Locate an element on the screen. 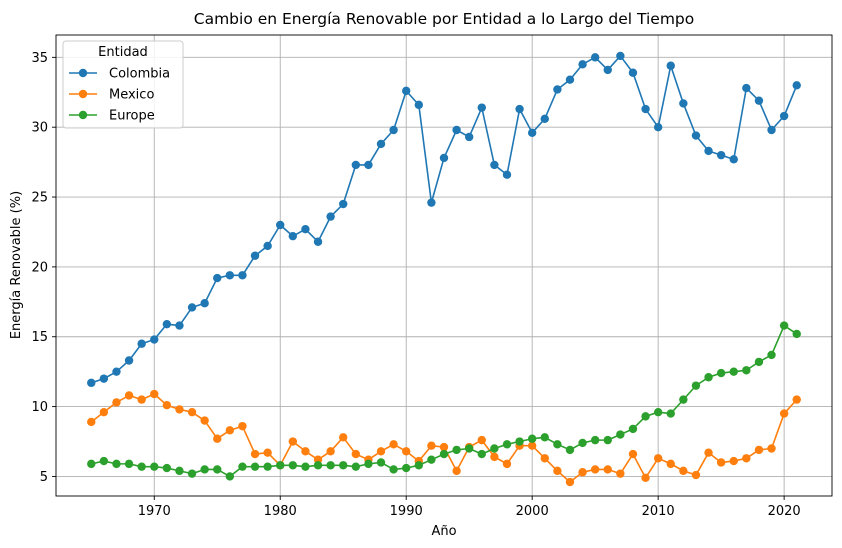  y-tick-label: 10 is located at coordinates (39, 407).